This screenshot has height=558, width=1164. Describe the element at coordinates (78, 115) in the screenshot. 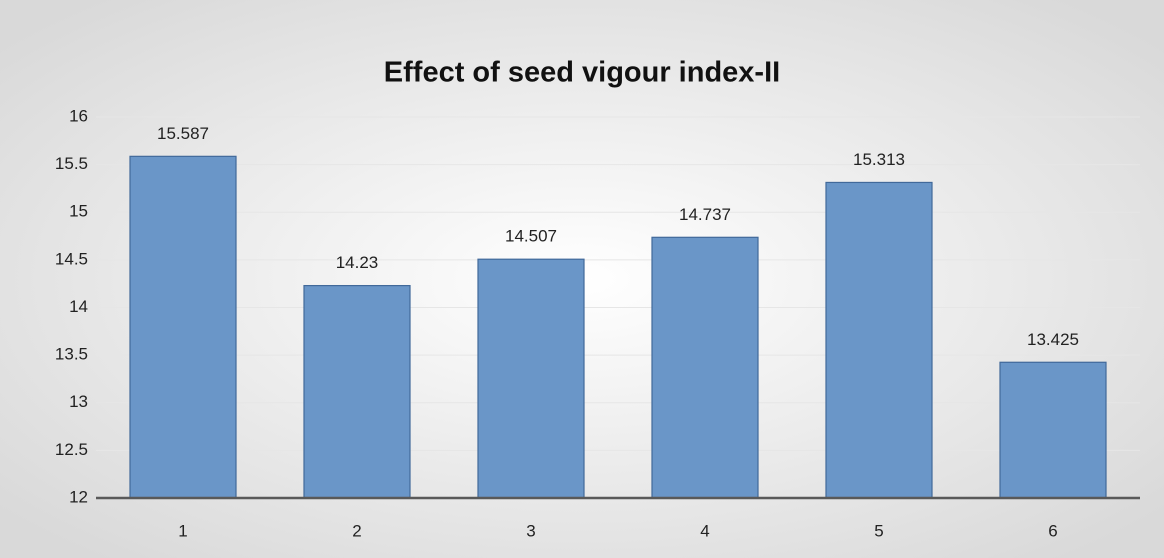

I see `y-tick-label: 16` at that location.